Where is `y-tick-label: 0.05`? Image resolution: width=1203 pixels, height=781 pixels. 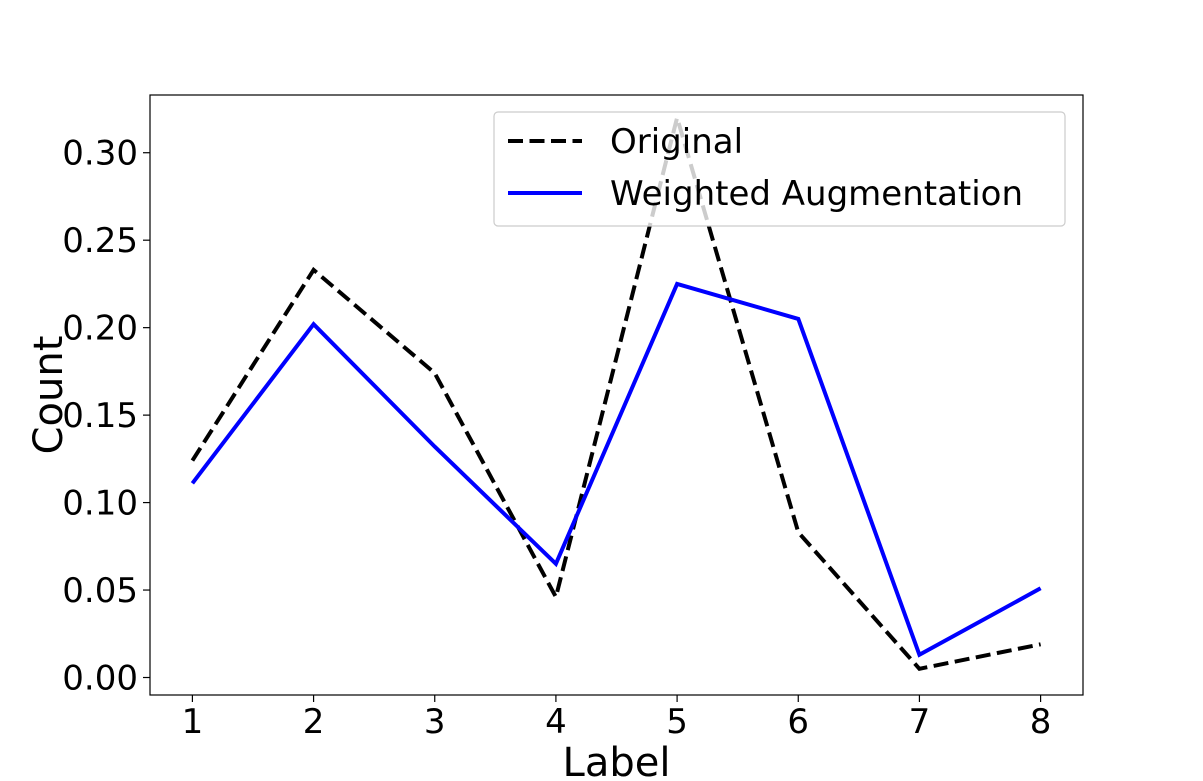 y-tick-label: 0.05 is located at coordinates (100, 591).